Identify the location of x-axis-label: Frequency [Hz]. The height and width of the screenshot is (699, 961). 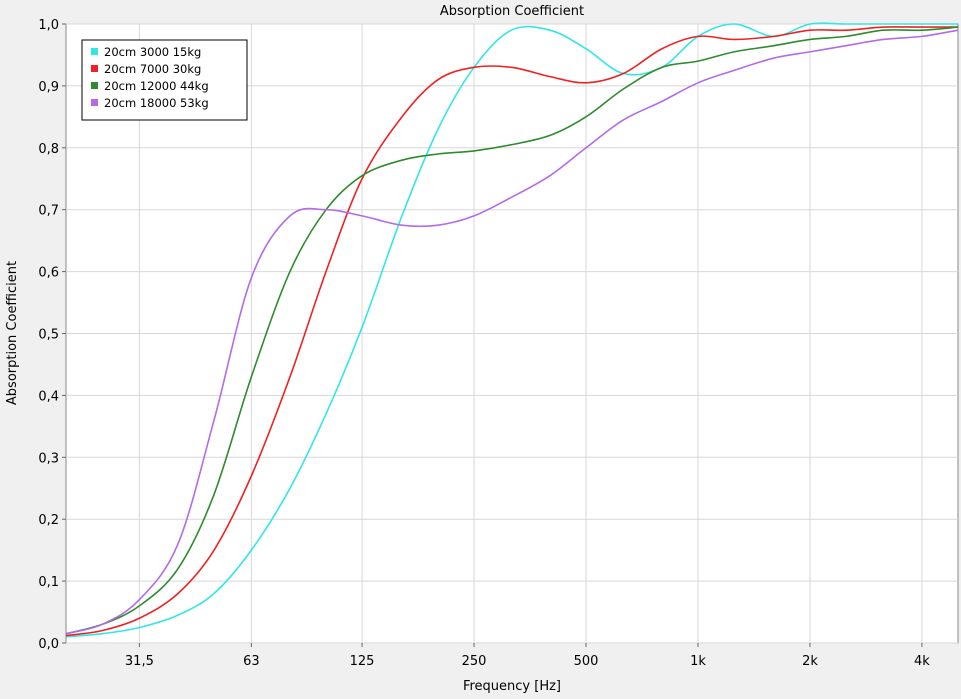
(512, 686).